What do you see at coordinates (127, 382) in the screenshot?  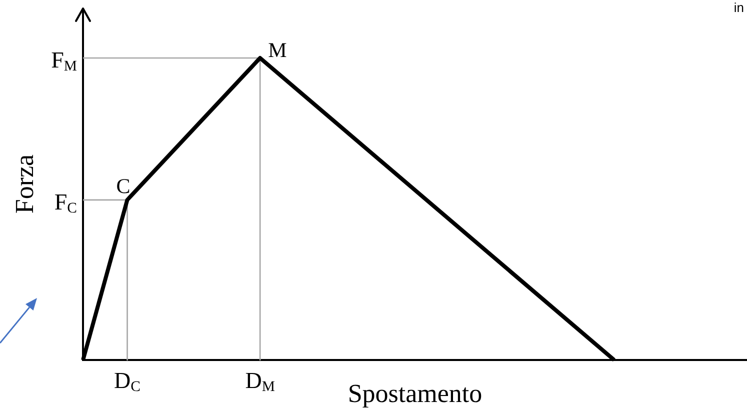 I see `x-tick-label: D$_{C}$` at bounding box center [127, 382].